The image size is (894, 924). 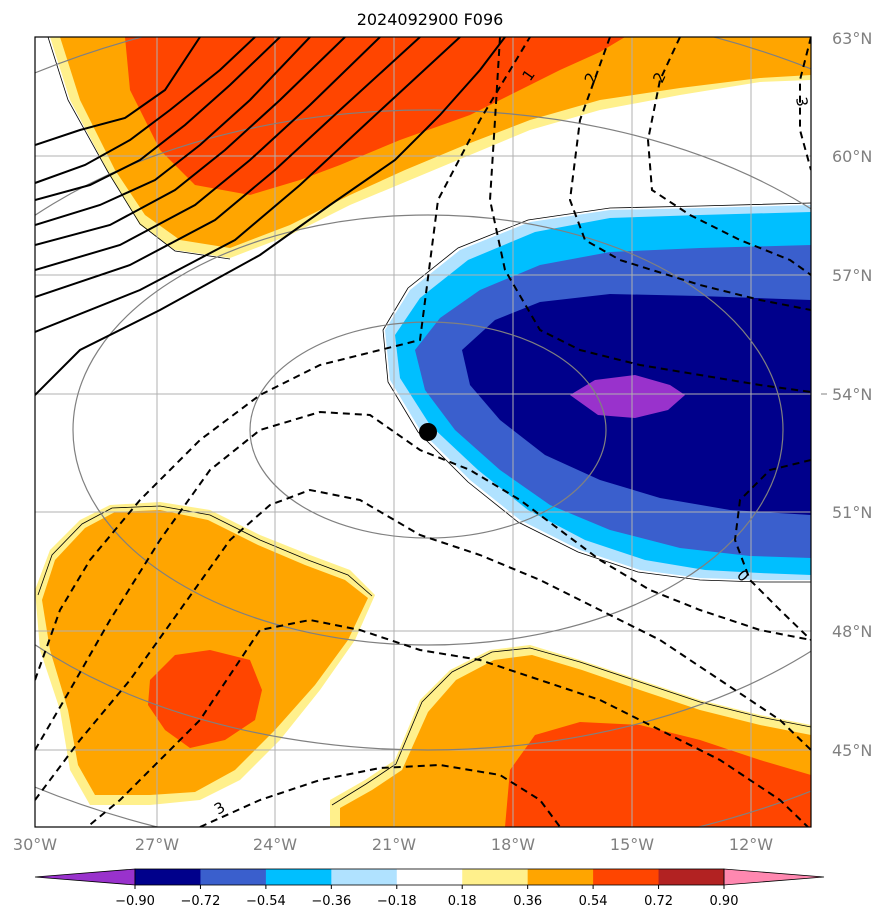 I want to click on lon-label: 21°W, so click(x=394, y=844).